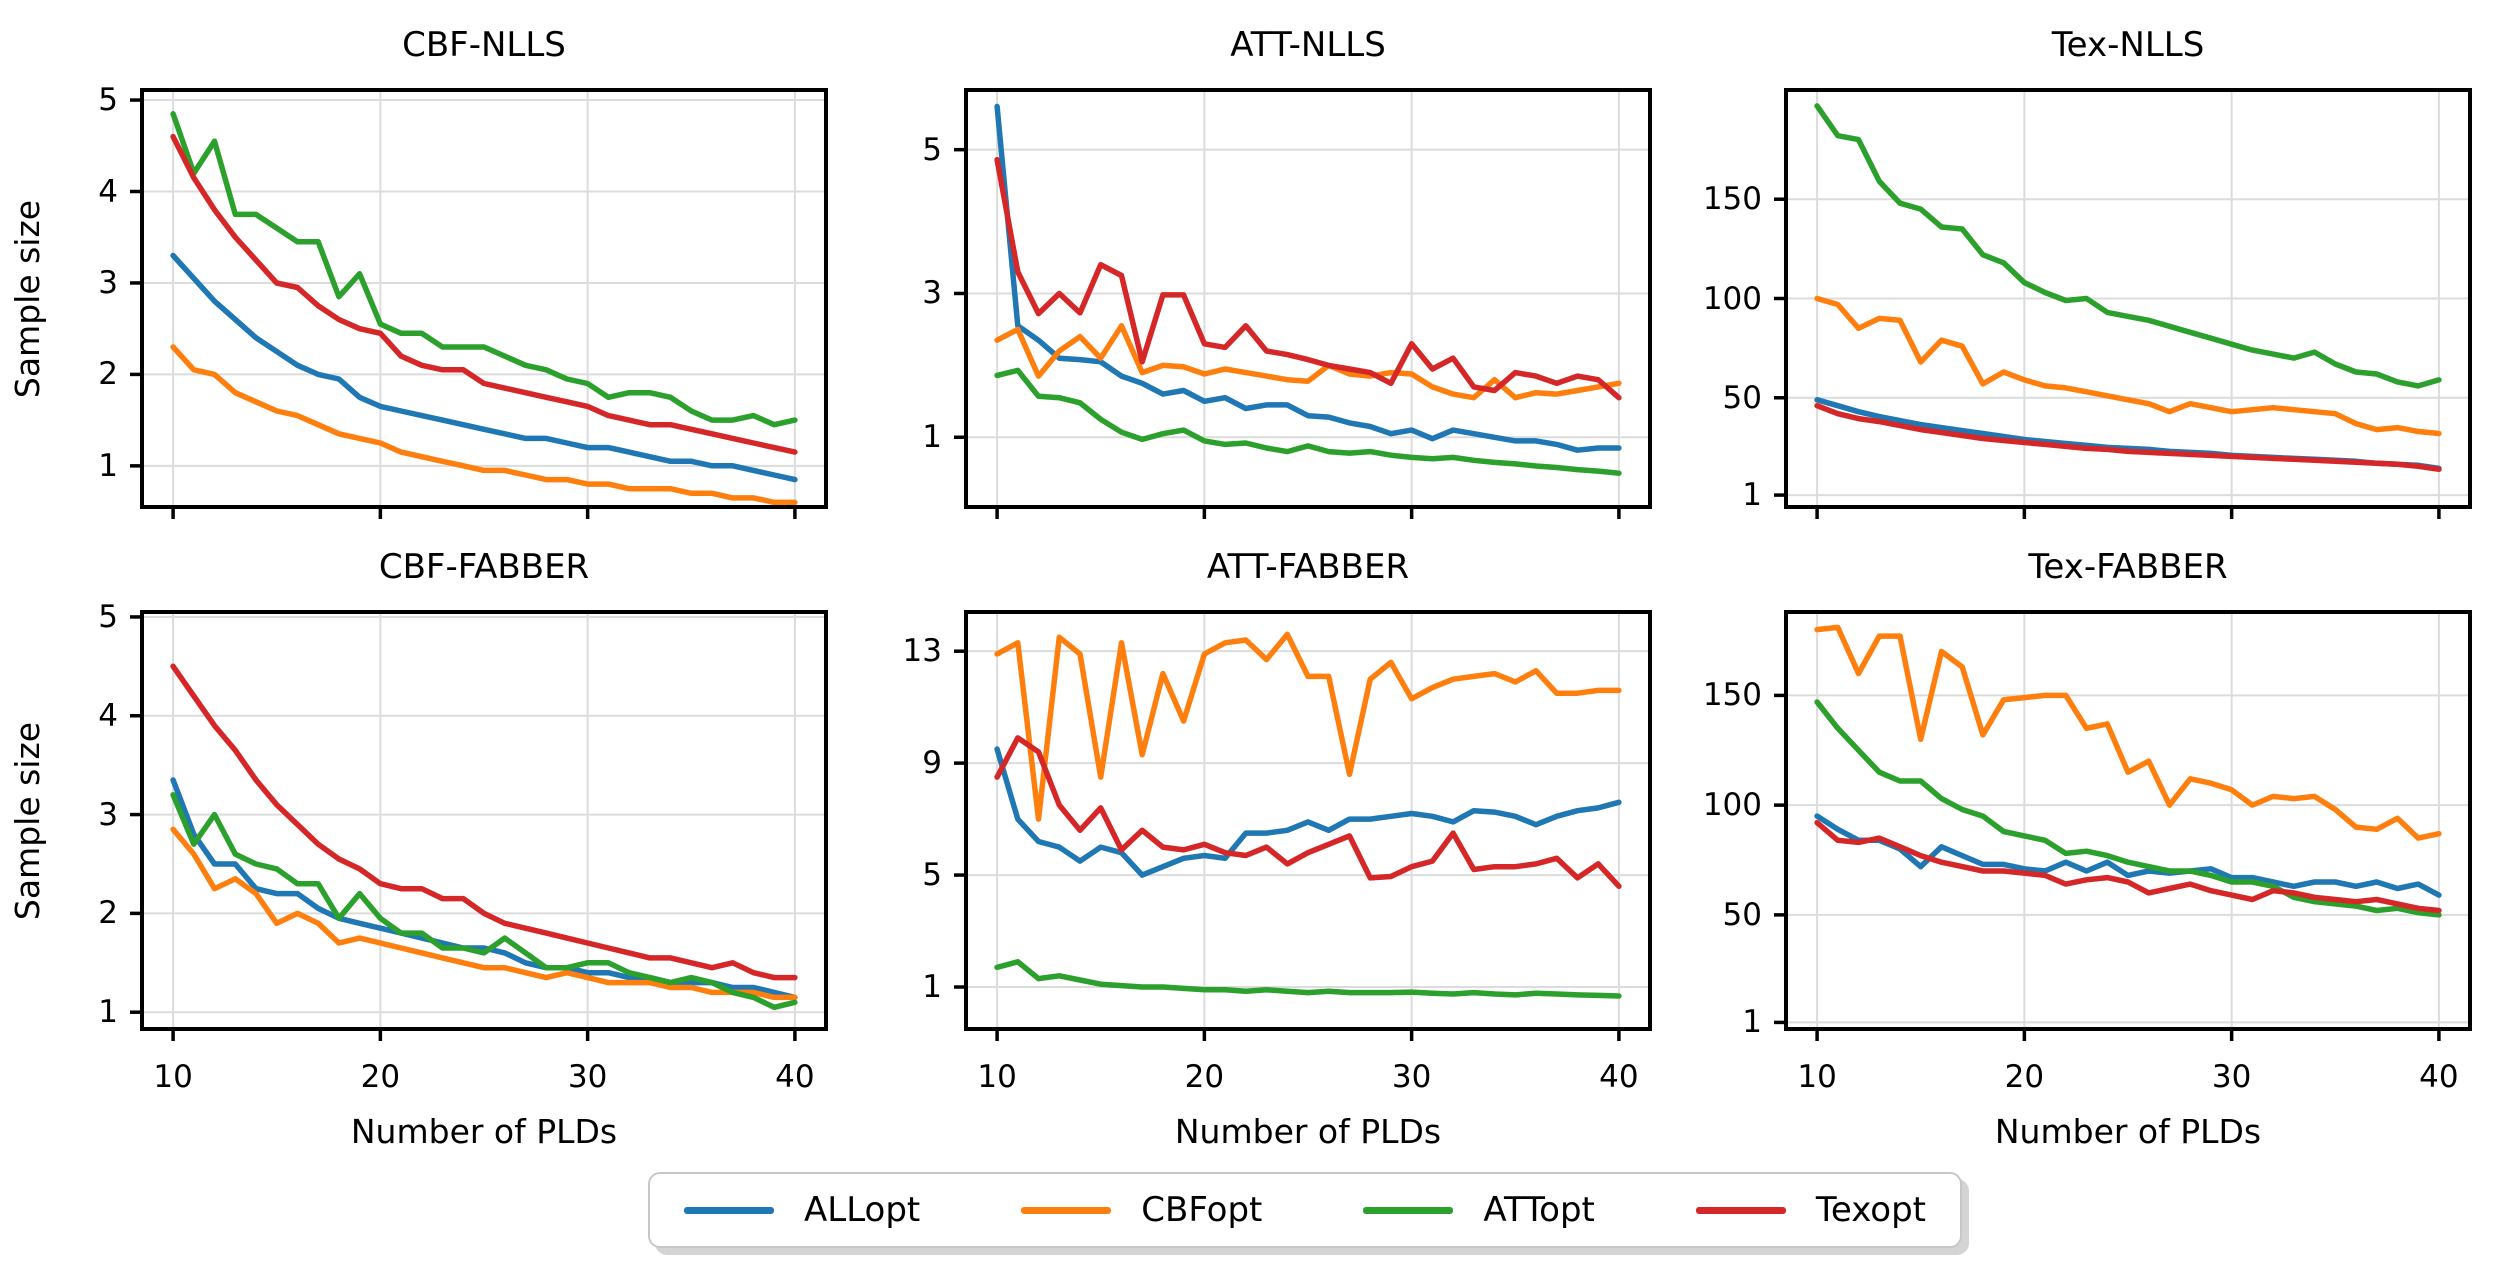  I want to click on ytick-label-tex-nlls-1: 1, so click(1752, 495).